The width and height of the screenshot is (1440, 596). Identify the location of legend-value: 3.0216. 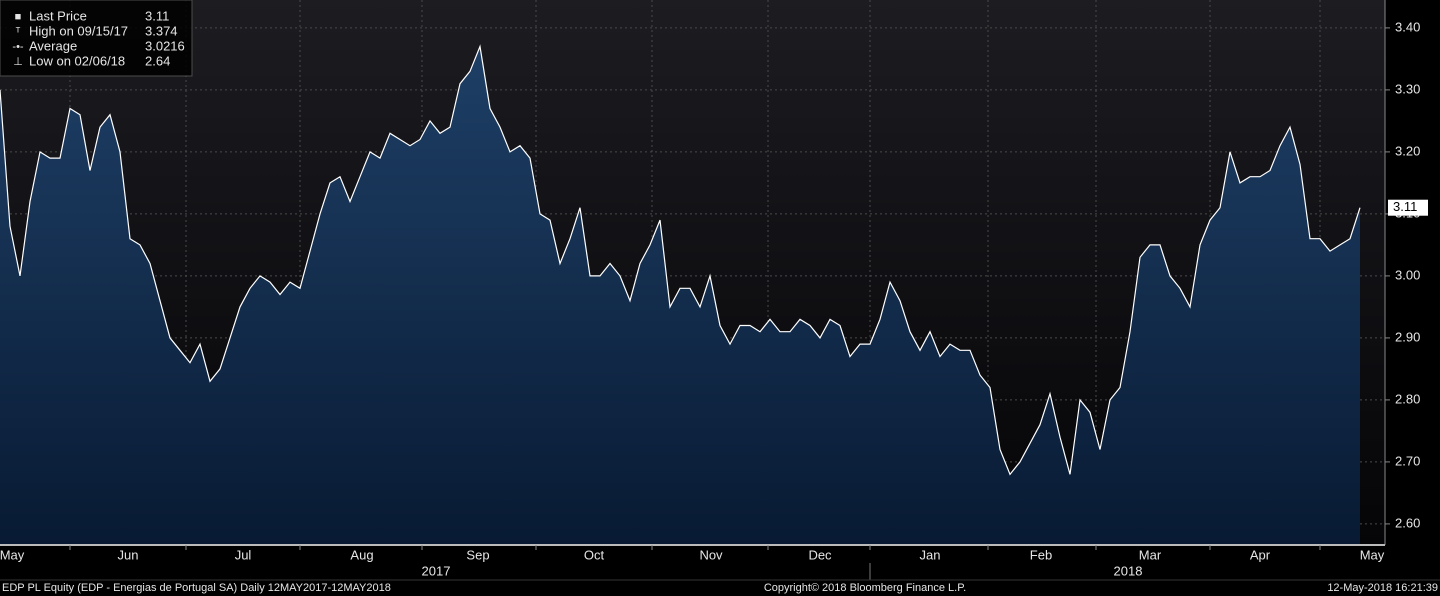
(165, 45).